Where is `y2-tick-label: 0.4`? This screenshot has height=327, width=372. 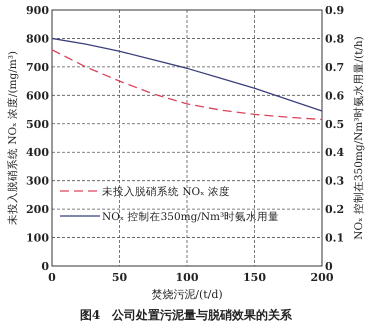 y2-tick-label: 0.4 is located at coordinates (334, 153).